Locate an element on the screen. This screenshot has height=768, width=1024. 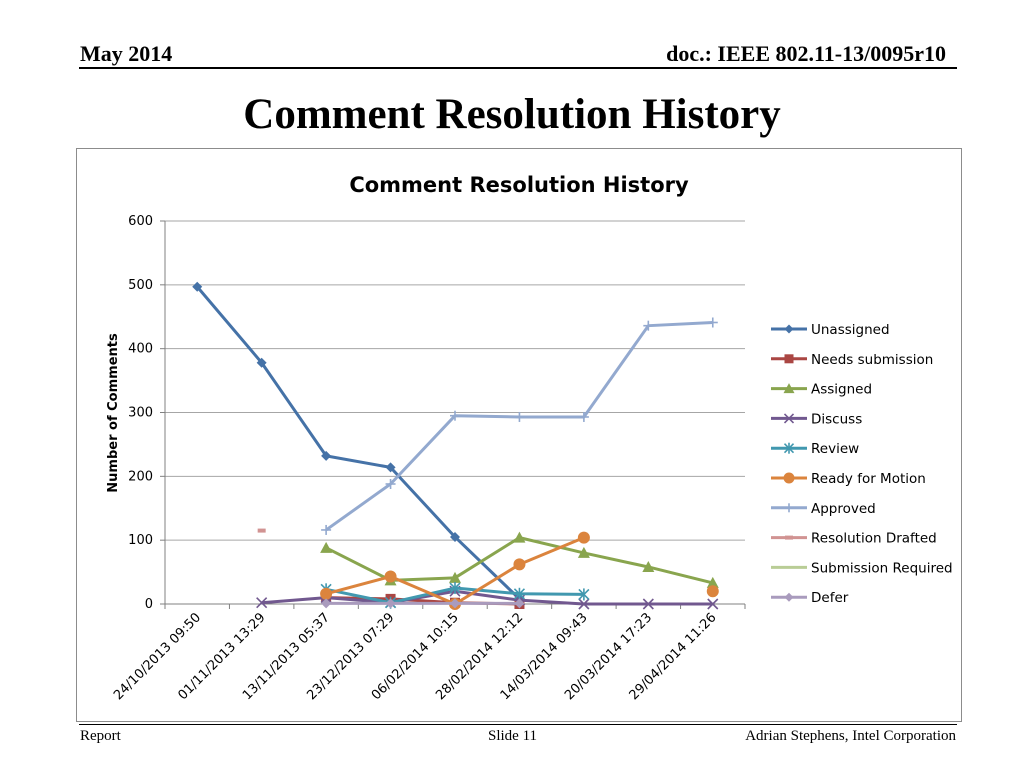
legend-item: Resolution Drafted is located at coordinates (854, 539).